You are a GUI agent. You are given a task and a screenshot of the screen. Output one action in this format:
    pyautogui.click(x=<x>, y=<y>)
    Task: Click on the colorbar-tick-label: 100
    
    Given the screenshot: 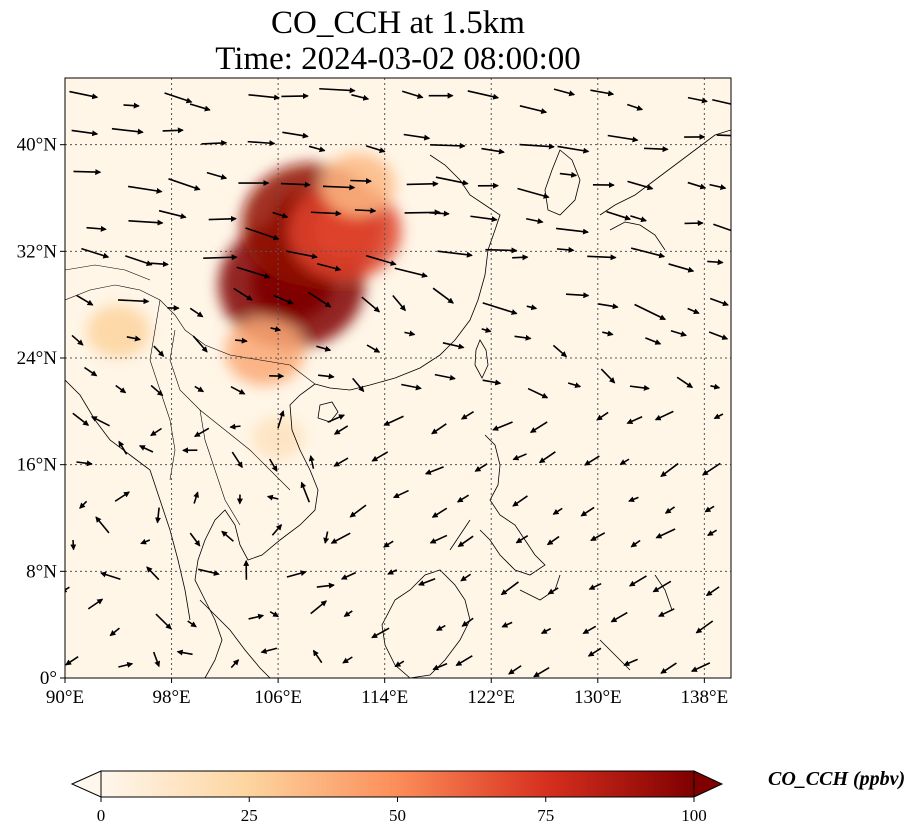 What is the action you would take?
    pyautogui.click(x=694, y=815)
    